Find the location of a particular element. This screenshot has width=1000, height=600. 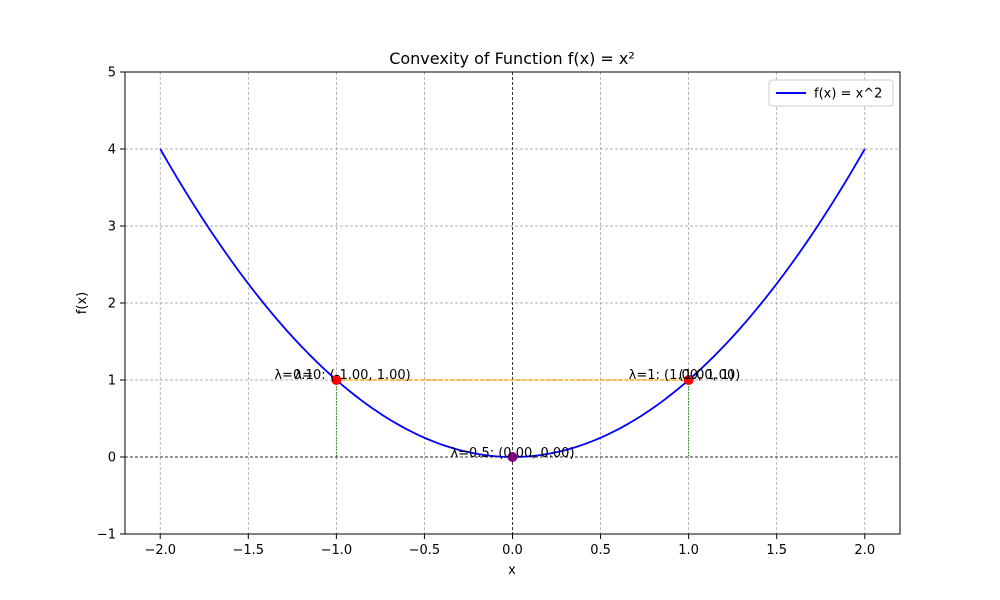

y-tick-label: 3 is located at coordinates (112, 227).